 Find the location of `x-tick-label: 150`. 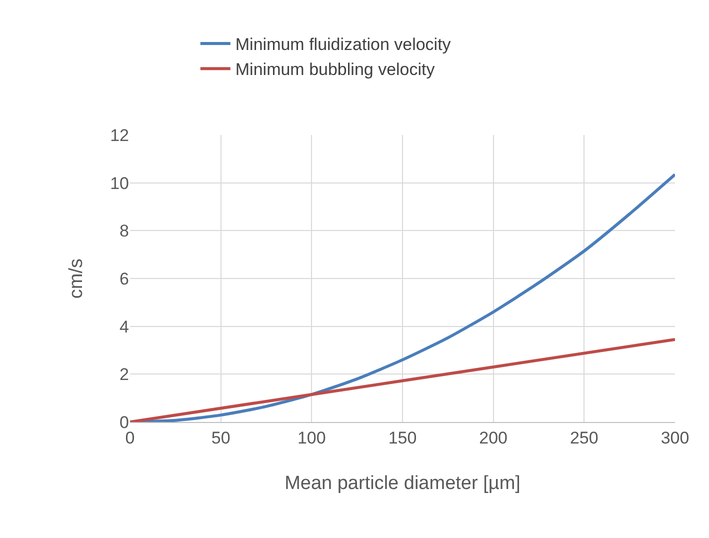

x-tick-label: 150 is located at coordinates (402, 438).